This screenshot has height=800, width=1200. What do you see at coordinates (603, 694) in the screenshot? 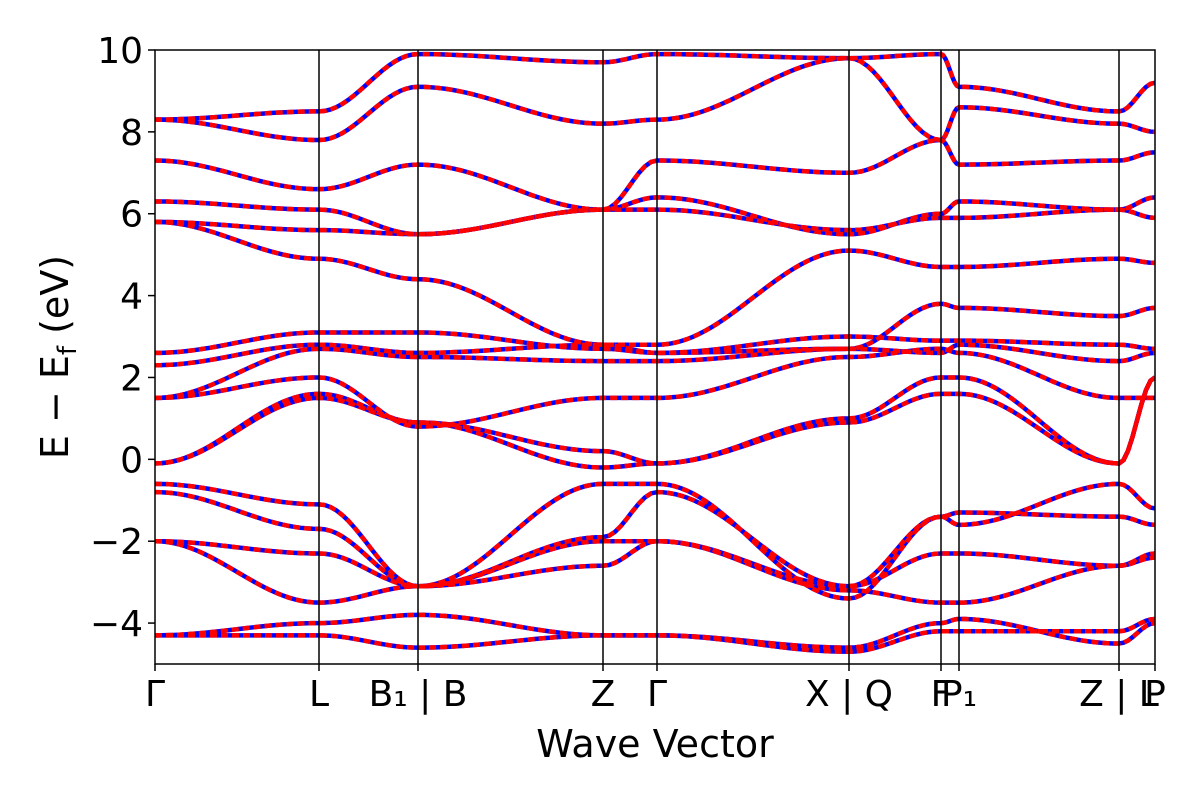
I see `x-tick-label-3: Z` at bounding box center [603, 694].